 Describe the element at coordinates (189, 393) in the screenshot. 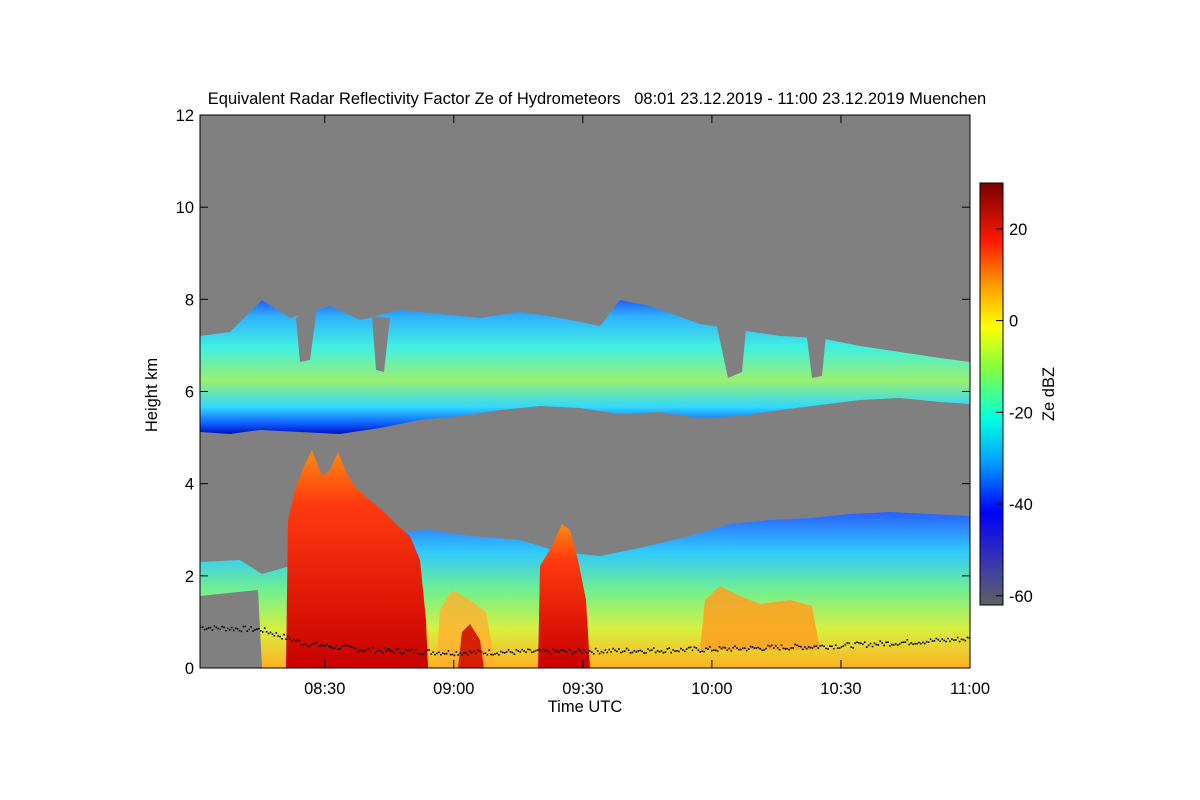

I see `y-tick-label: 6` at that location.